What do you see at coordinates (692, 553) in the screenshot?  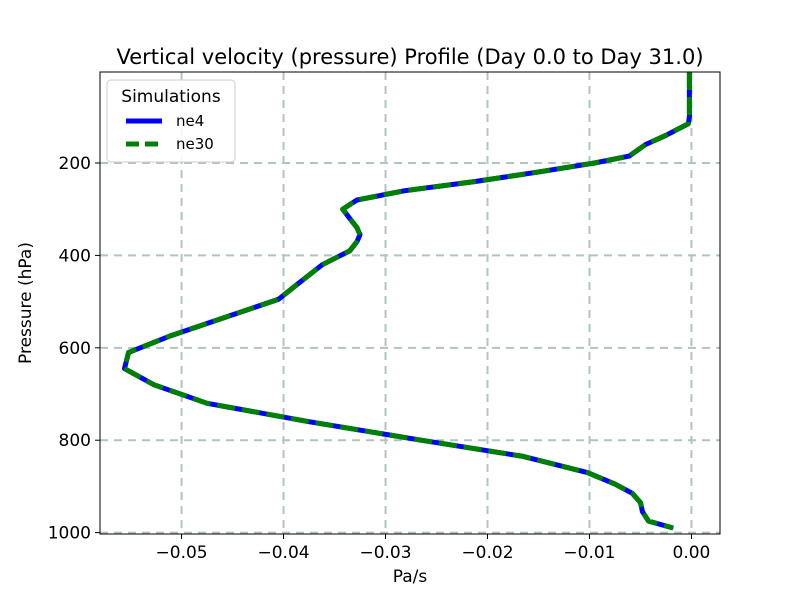 I see `x-tick-label: 0.00` at bounding box center [692, 553].